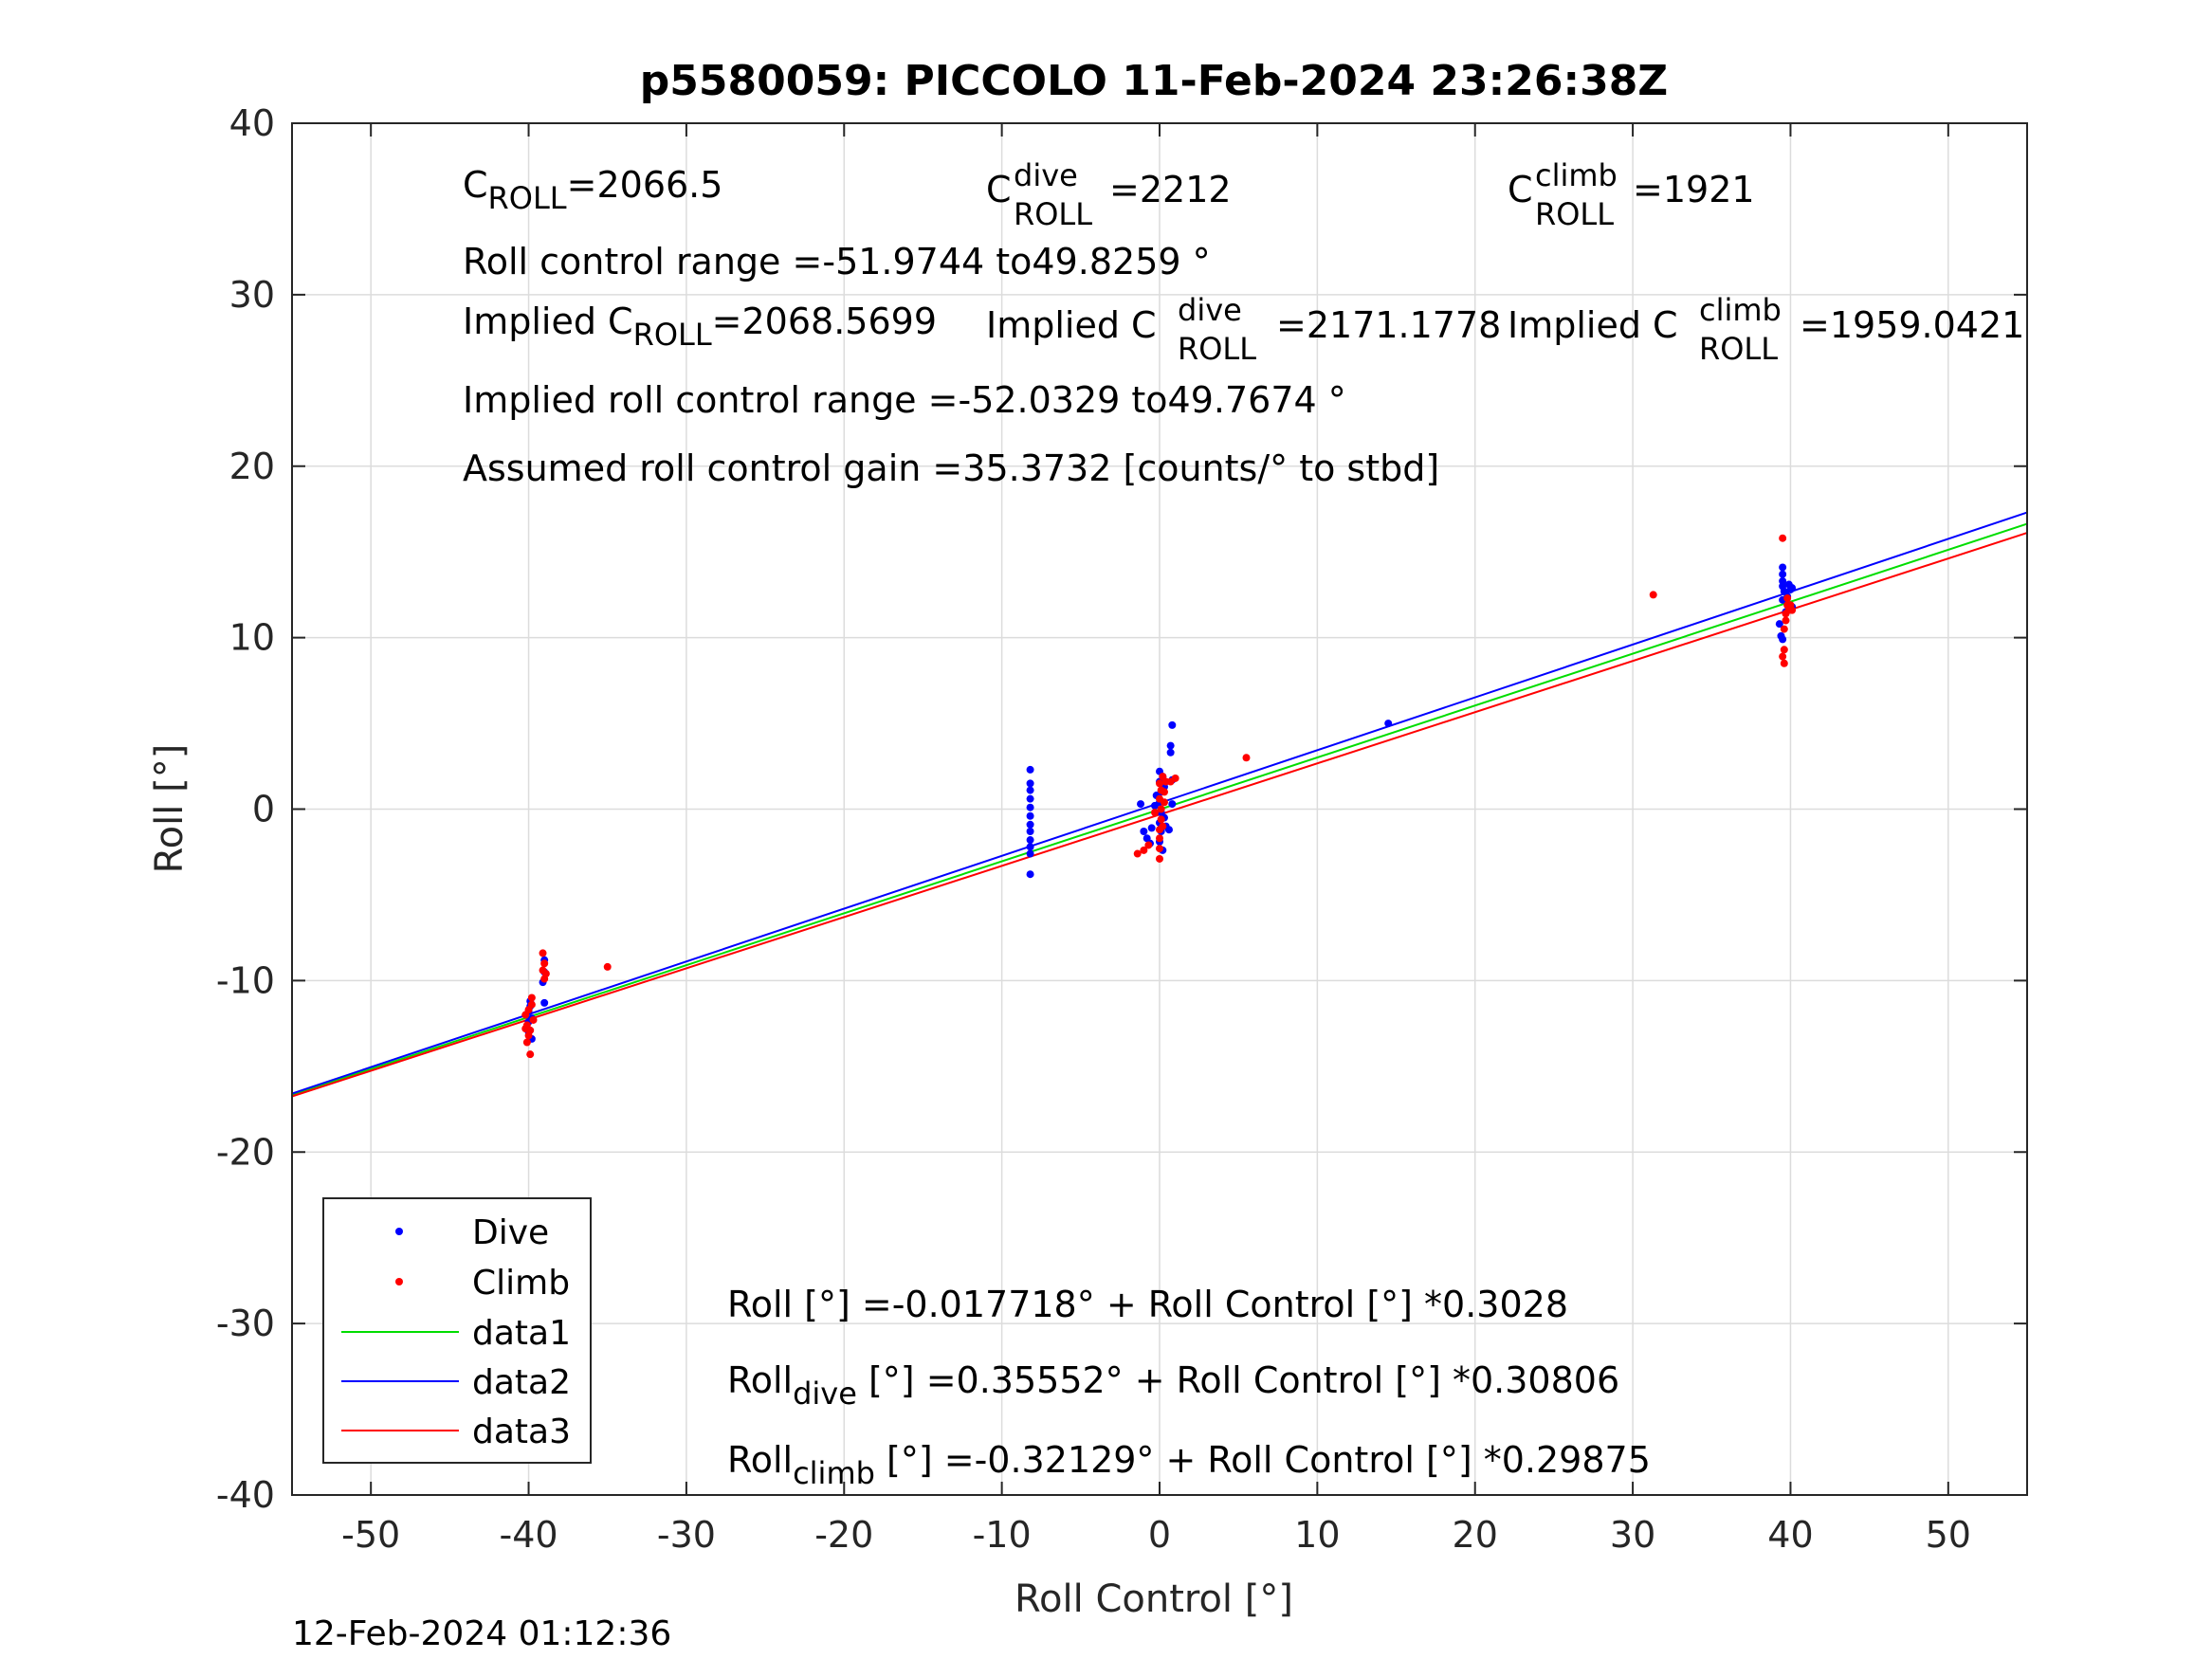 This screenshot has height=1659, width=2212. I want to click on c-roll-climb-sub: ROLL, so click(1574, 214).